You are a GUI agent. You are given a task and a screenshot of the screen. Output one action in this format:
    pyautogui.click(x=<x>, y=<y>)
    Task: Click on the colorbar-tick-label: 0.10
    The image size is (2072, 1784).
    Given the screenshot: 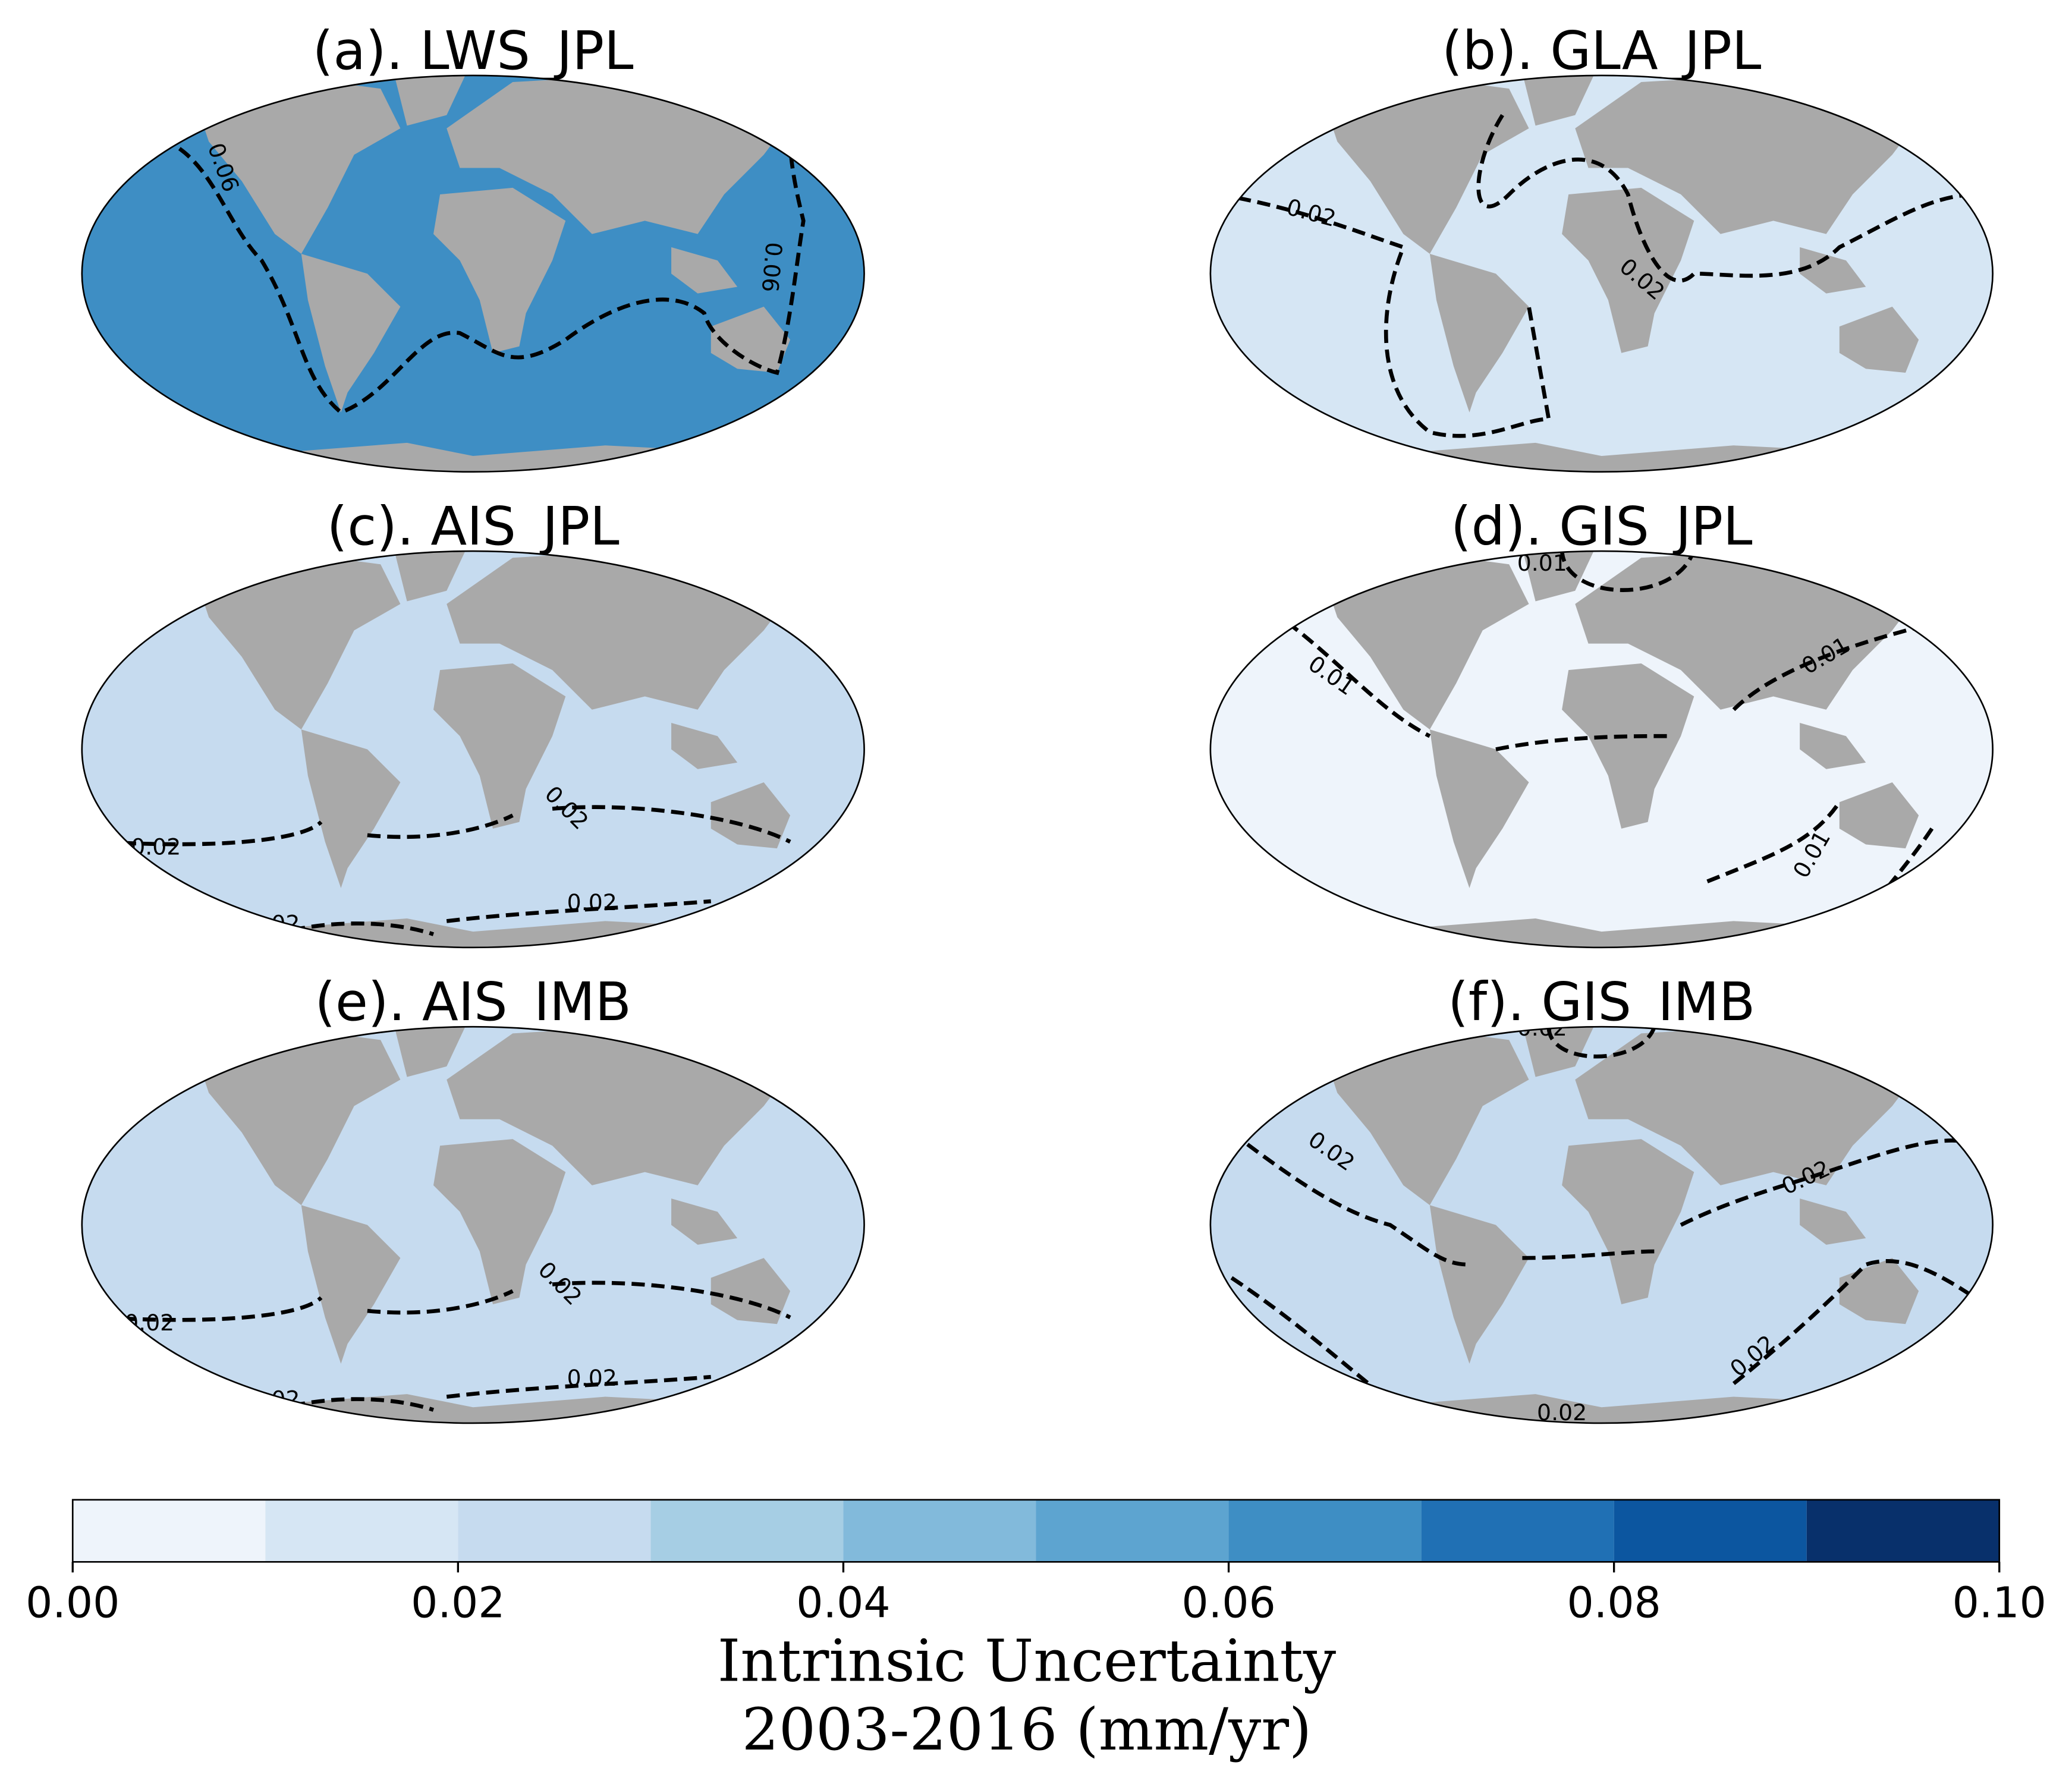 What is the action you would take?
    pyautogui.click(x=1999, y=1603)
    